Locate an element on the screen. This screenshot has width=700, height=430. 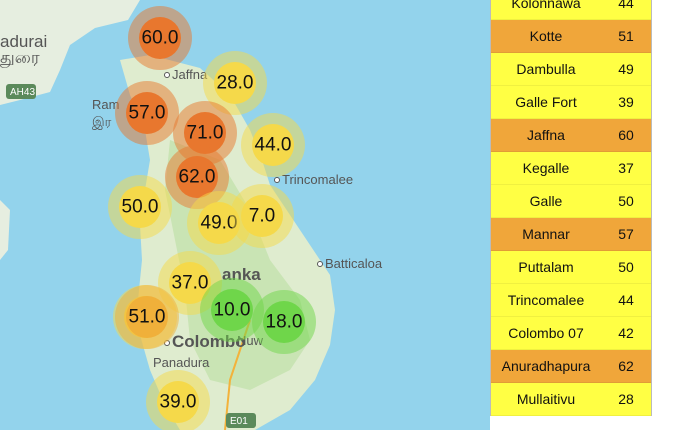
table-row: Puttalam 50 is located at coordinates (571, 267).